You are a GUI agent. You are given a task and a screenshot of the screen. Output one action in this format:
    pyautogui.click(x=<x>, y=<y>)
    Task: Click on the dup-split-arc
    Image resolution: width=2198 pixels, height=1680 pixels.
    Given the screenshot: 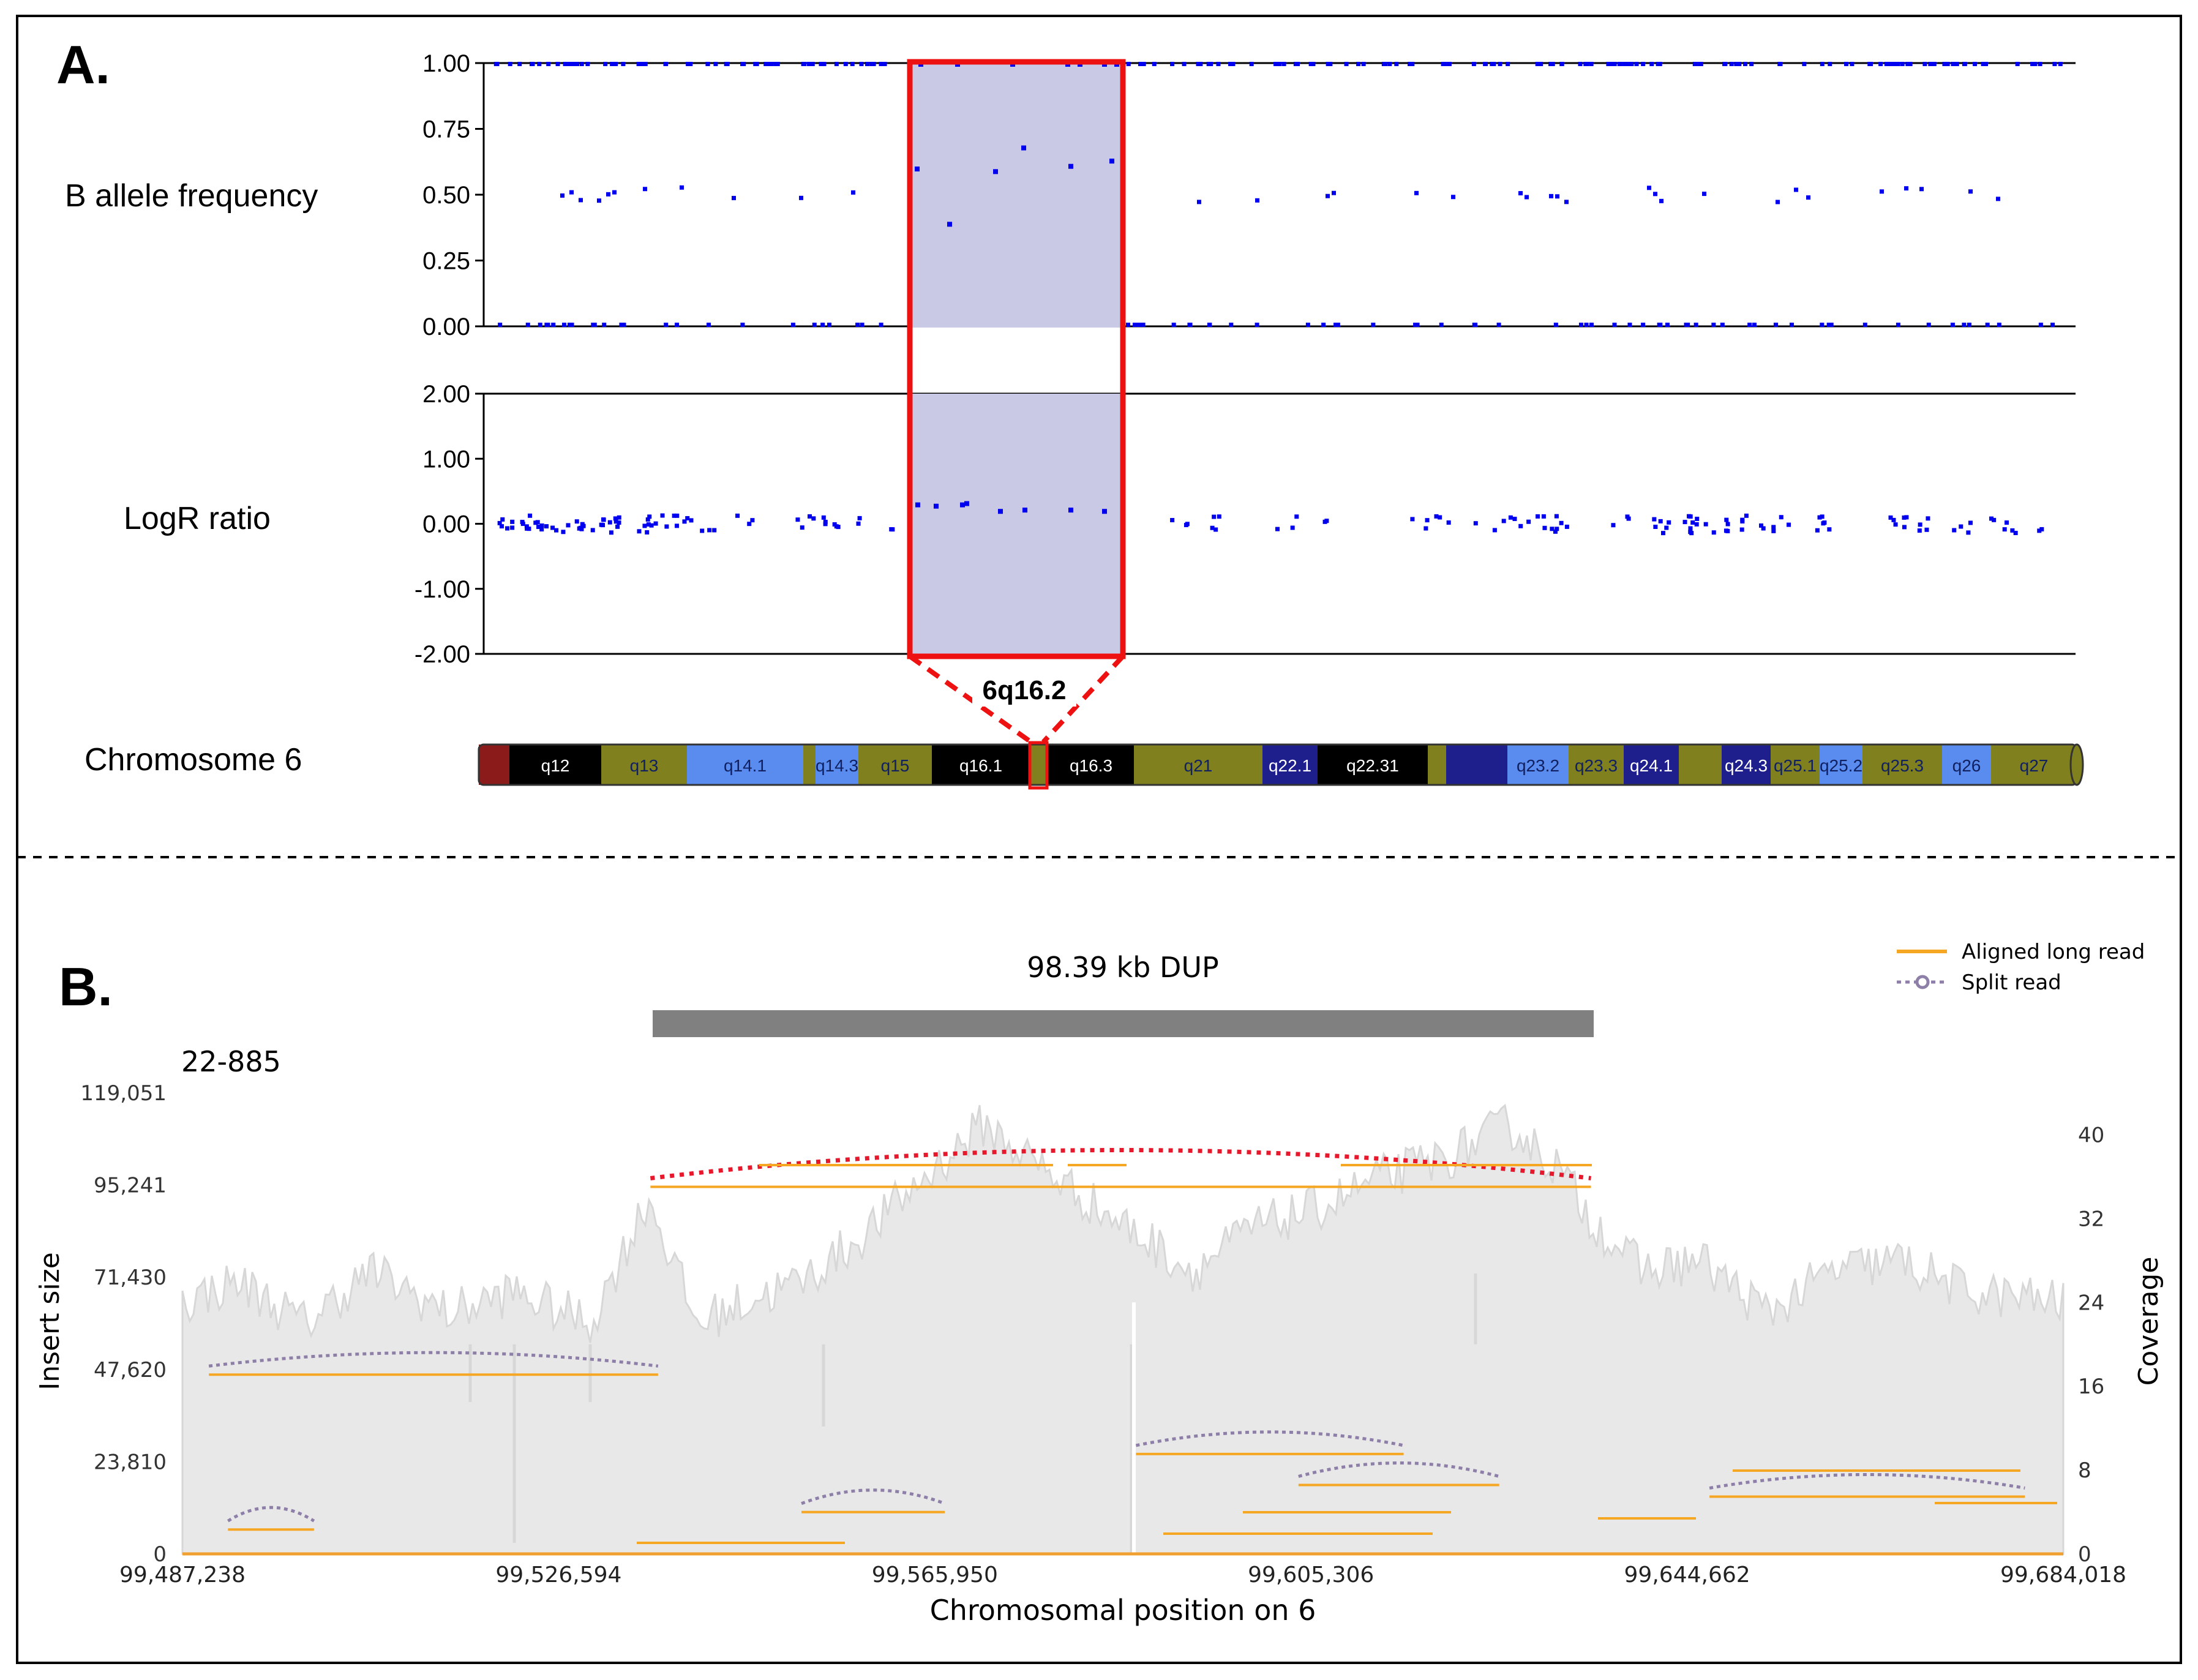 What is the action you would take?
    pyautogui.click(x=1120, y=1163)
    